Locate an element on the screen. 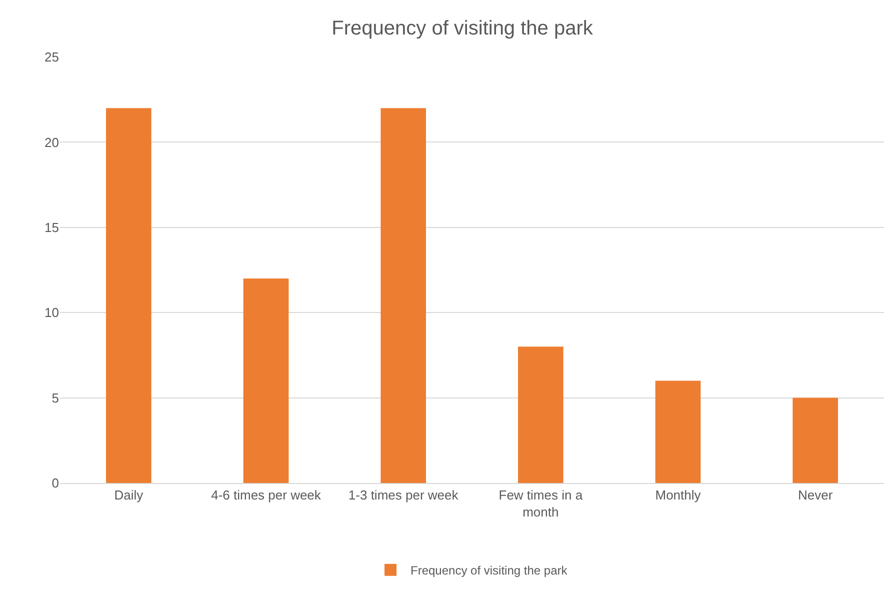  x-tick-label: Never is located at coordinates (816, 495).